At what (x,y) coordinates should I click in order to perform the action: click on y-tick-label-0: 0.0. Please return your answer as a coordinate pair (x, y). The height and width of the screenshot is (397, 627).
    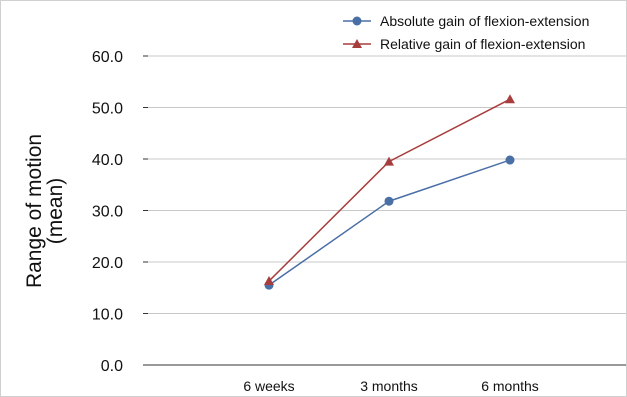
    Looking at the image, I should click on (112, 366).